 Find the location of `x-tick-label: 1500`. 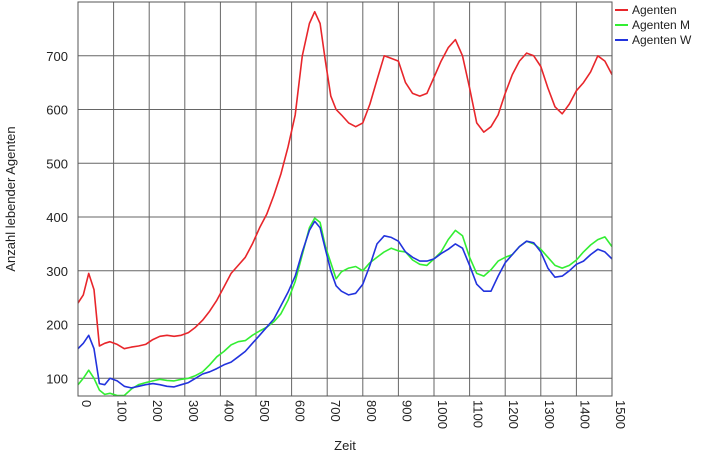

x-tick-label: 1500 is located at coordinates (620, 414).